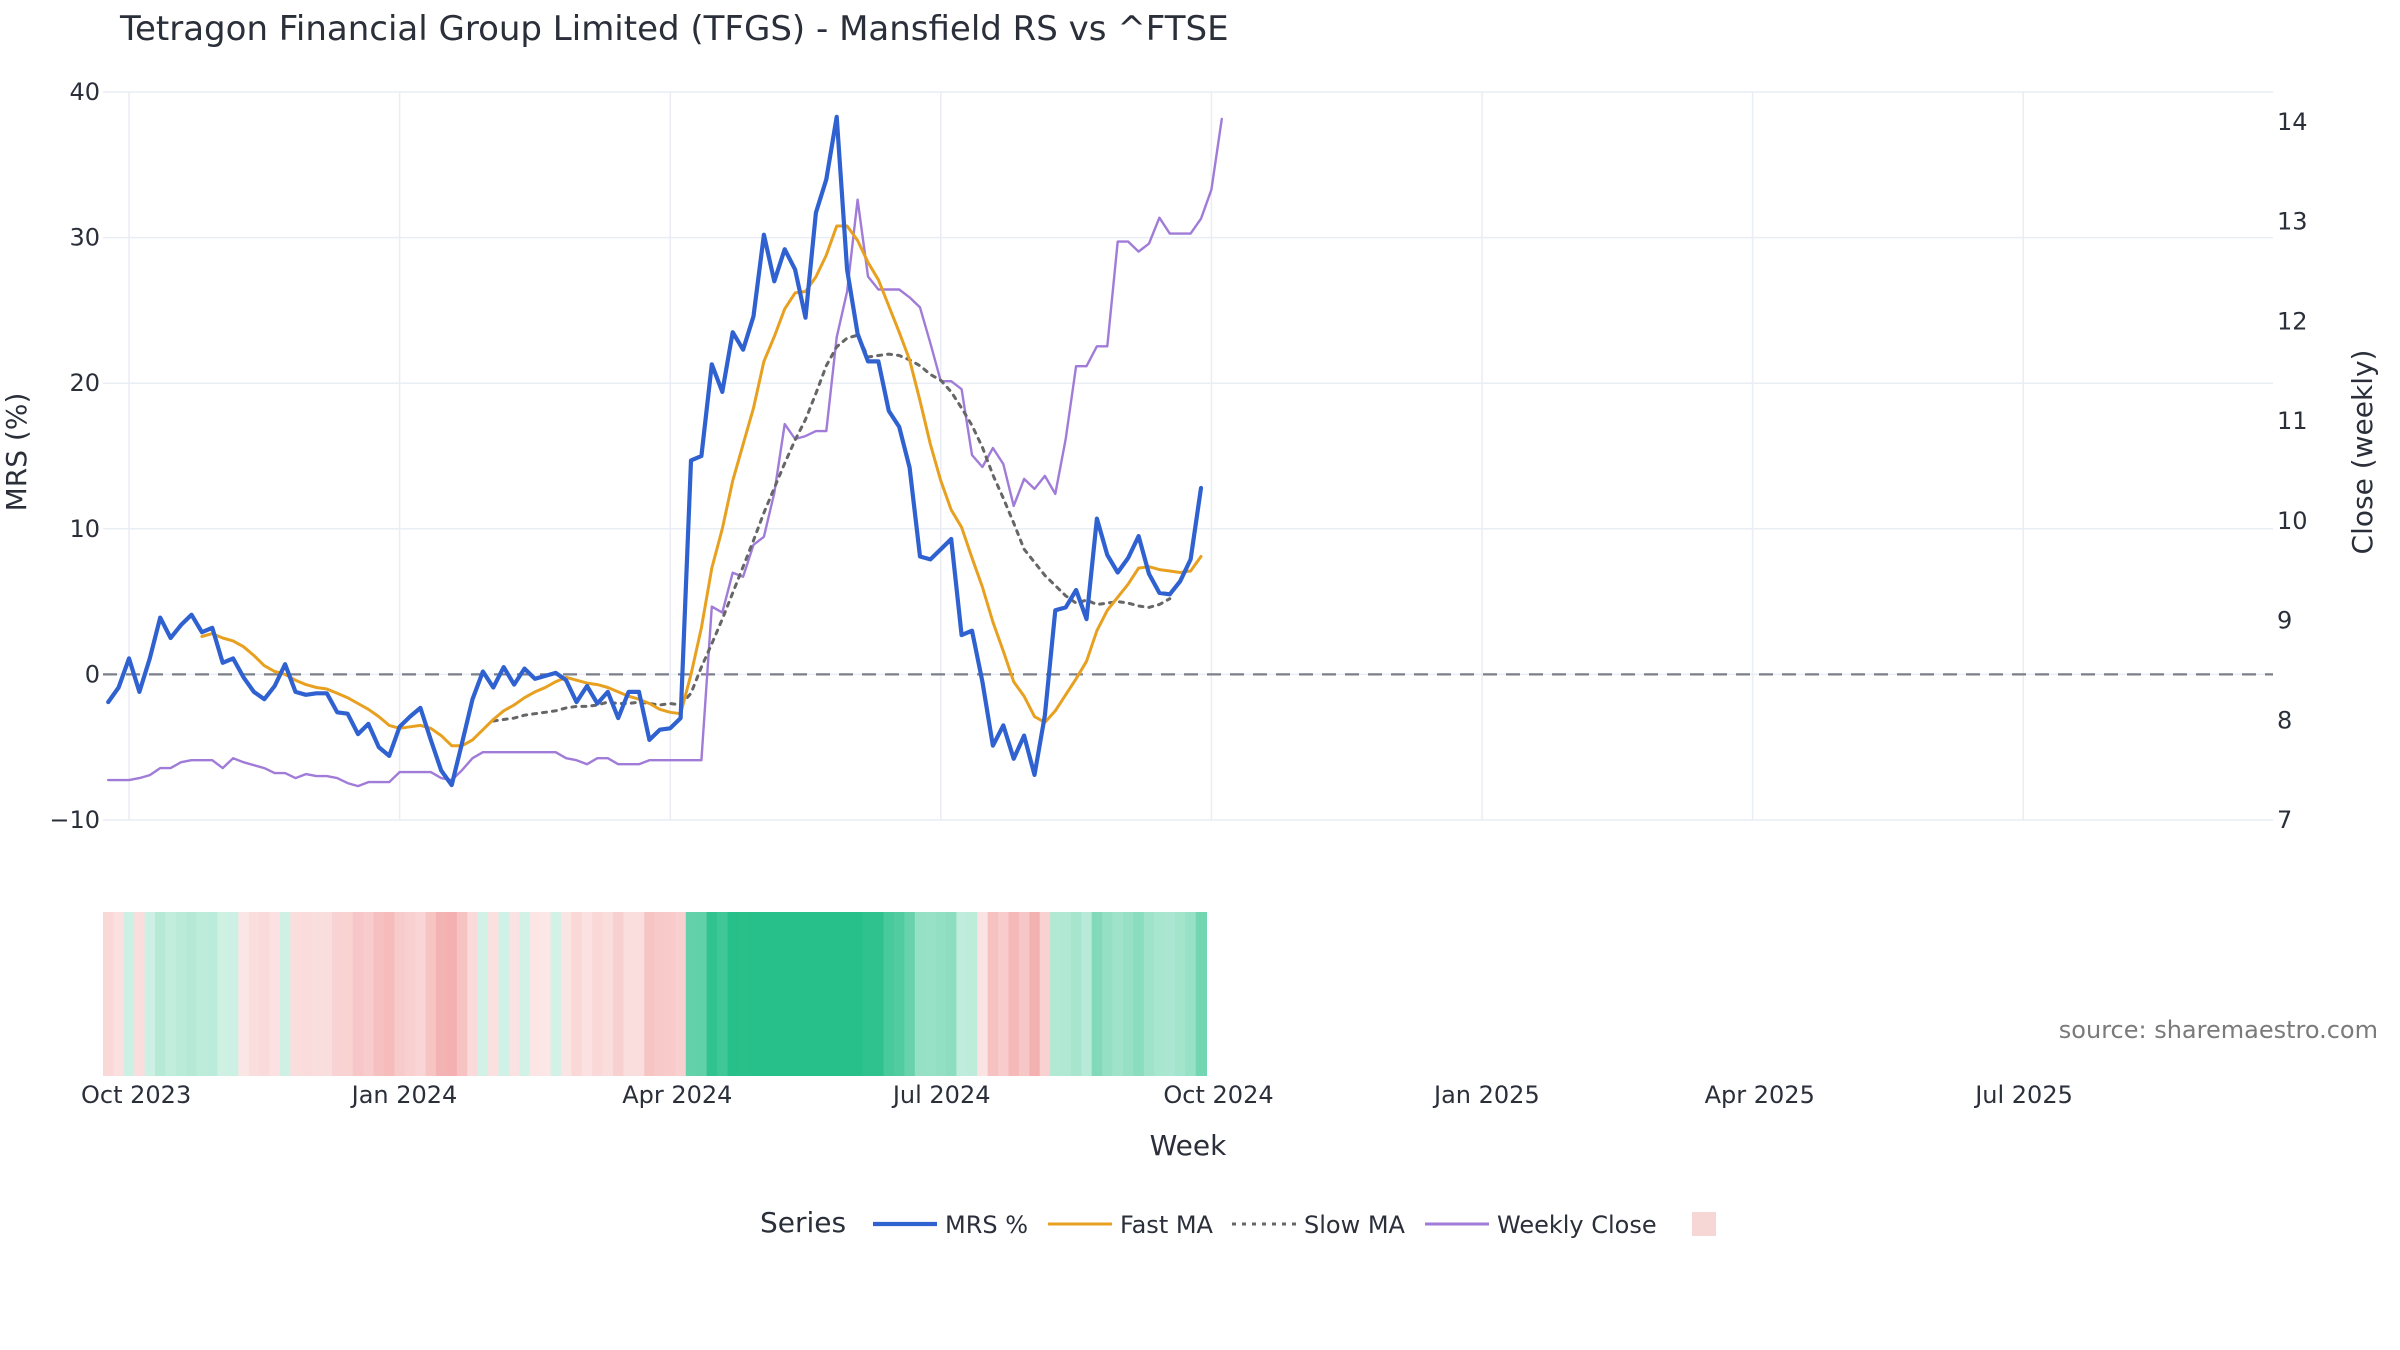  I want to click on y-tick-label: −10, so click(74, 820).